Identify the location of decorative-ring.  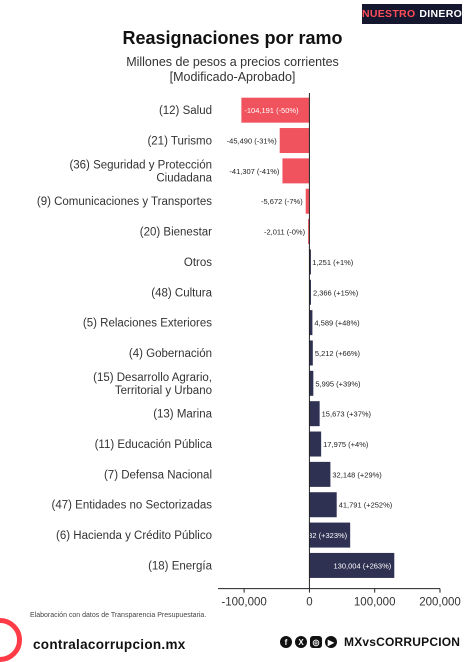
(11, 640).